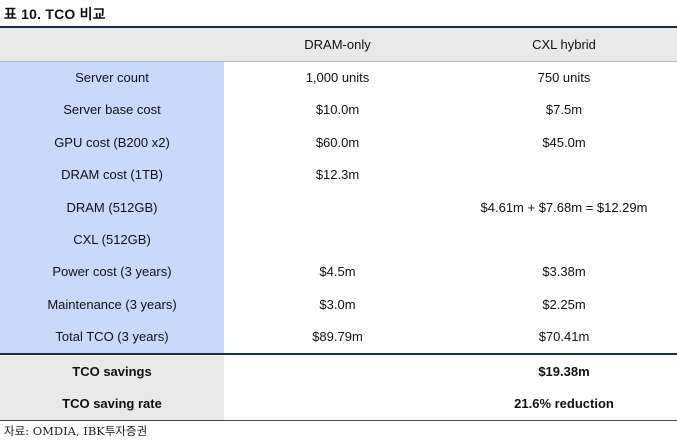 The height and width of the screenshot is (440, 677). What do you see at coordinates (112, 240) in the screenshot?
I see `row-label: CXL (512GB)` at bounding box center [112, 240].